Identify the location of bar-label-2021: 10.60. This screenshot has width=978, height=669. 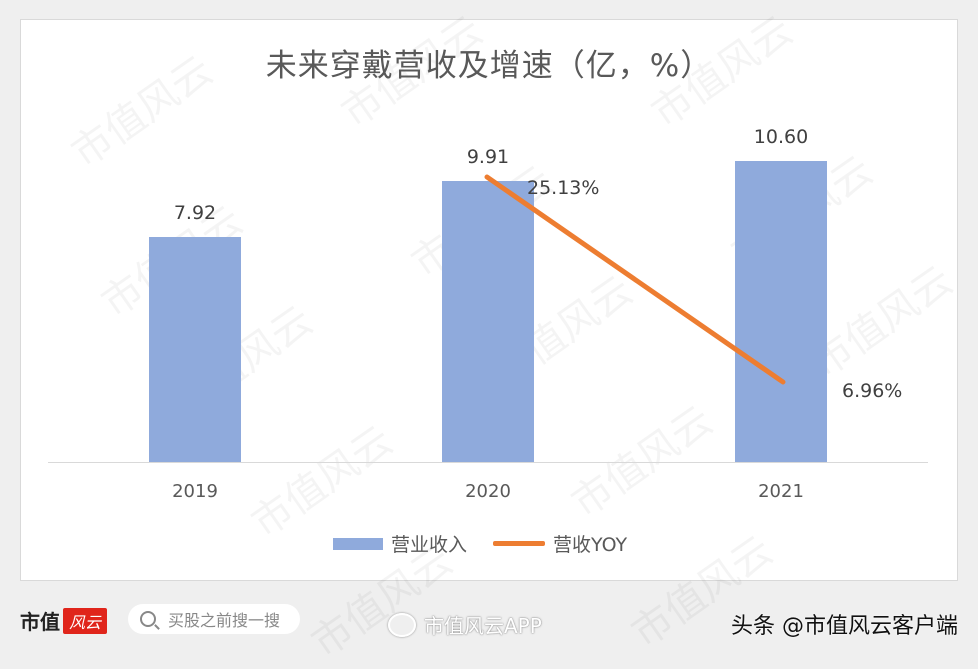
(781, 137).